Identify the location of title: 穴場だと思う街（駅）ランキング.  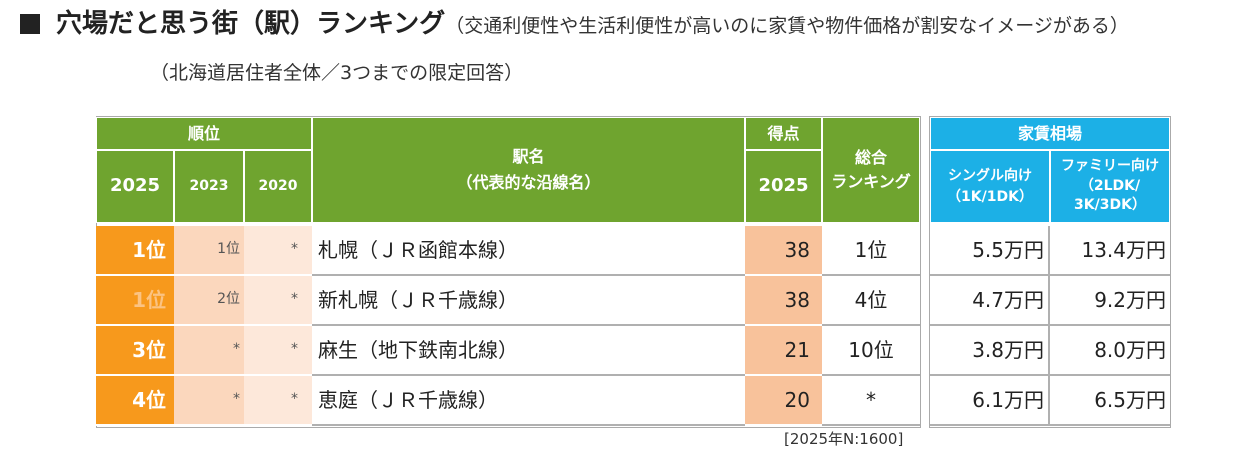
(251, 24).